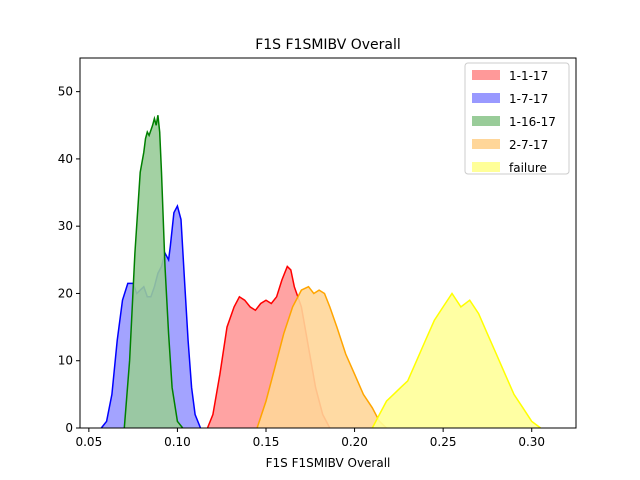 The height and width of the screenshot is (480, 640). What do you see at coordinates (65, 293) in the screenshot?
I see `y-tick-label: 20` at bounding box center [65, 293].